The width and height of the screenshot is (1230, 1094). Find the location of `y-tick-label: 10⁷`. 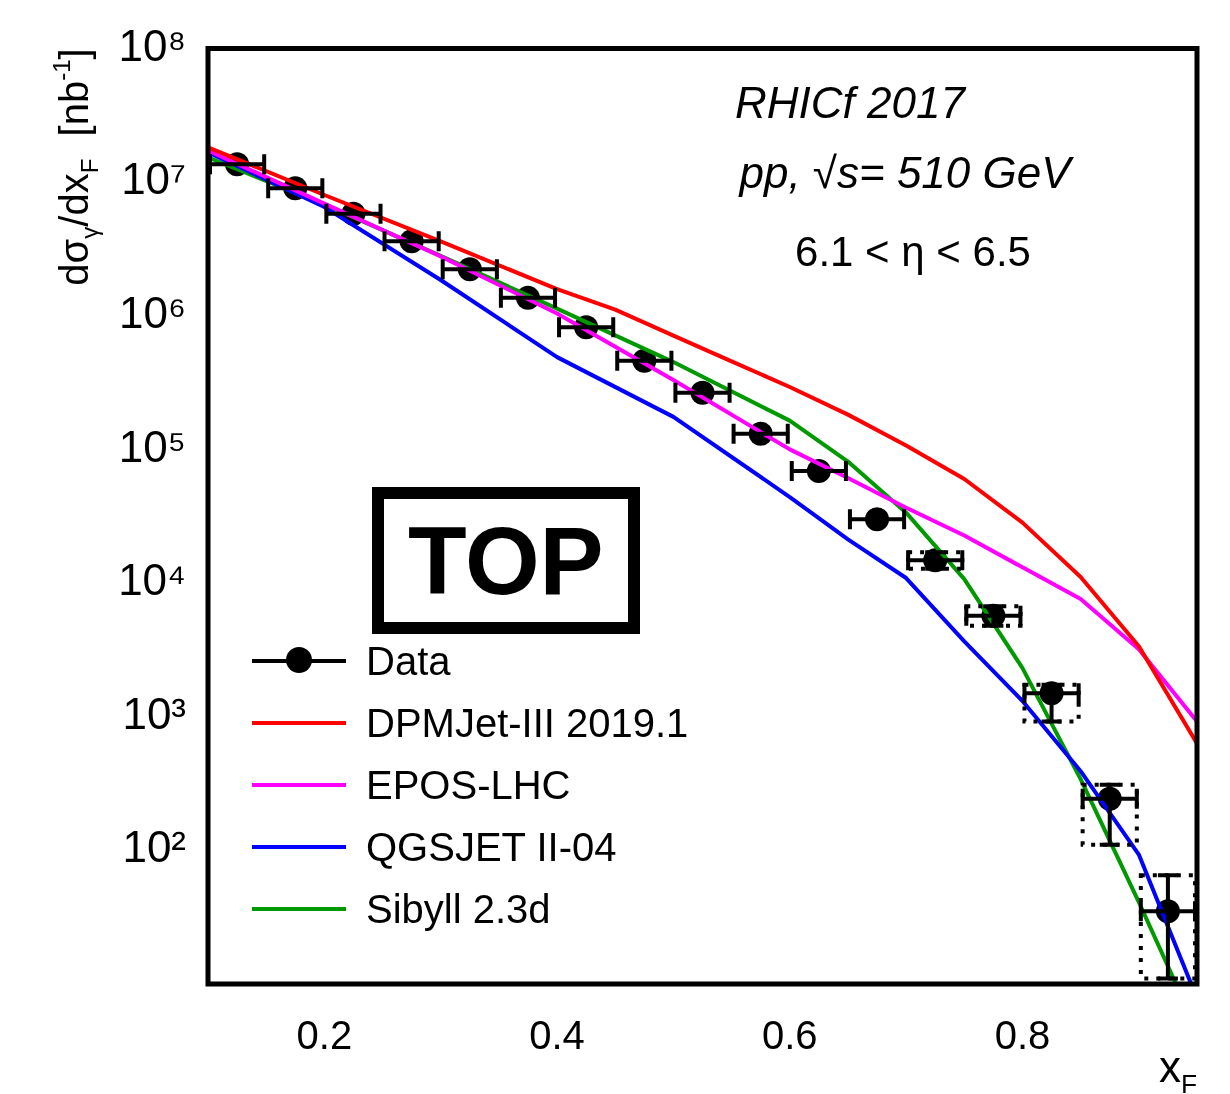

y-tick-label: 10⁷ is located at coordinates (153, 179).